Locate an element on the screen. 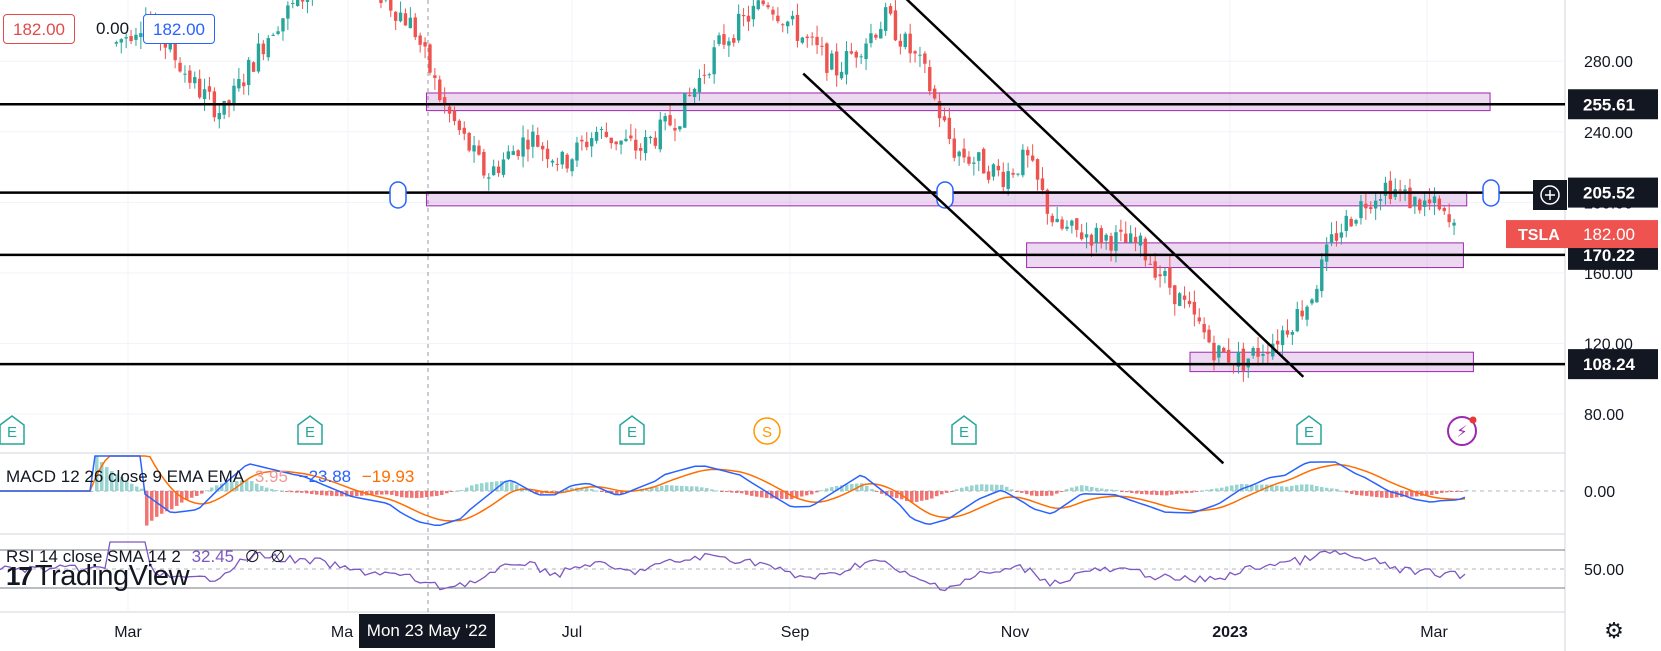 This screenshot has width=1661, height=651. time-axis: Mar Ma Jul Sep Nov 2023 Mar is located at coordinates (781, 632).